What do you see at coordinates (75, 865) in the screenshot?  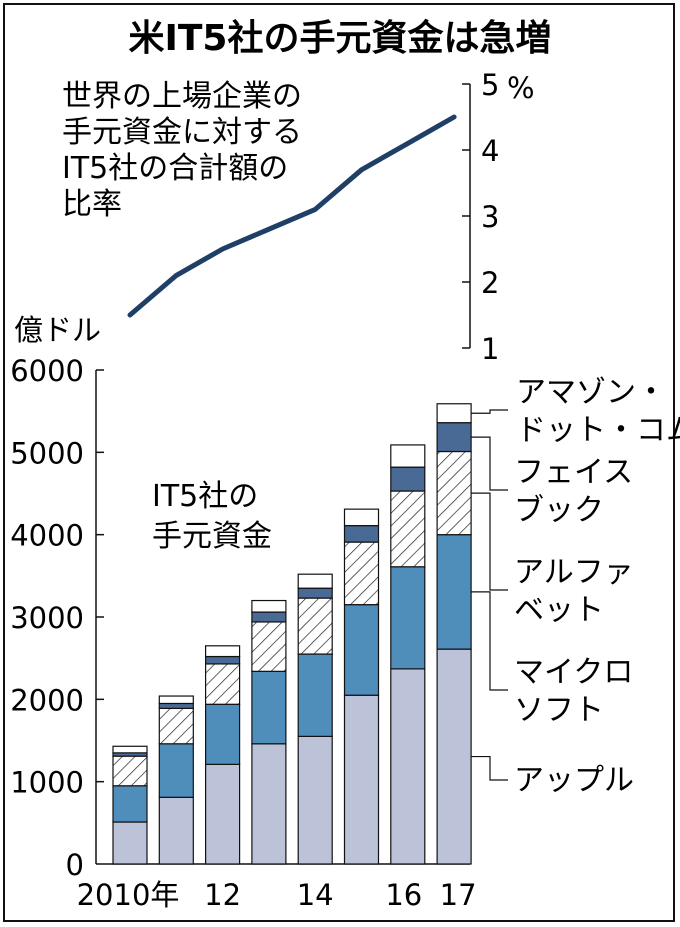 I see `bar-tick-label: 0` at bounding box center [75, 865].